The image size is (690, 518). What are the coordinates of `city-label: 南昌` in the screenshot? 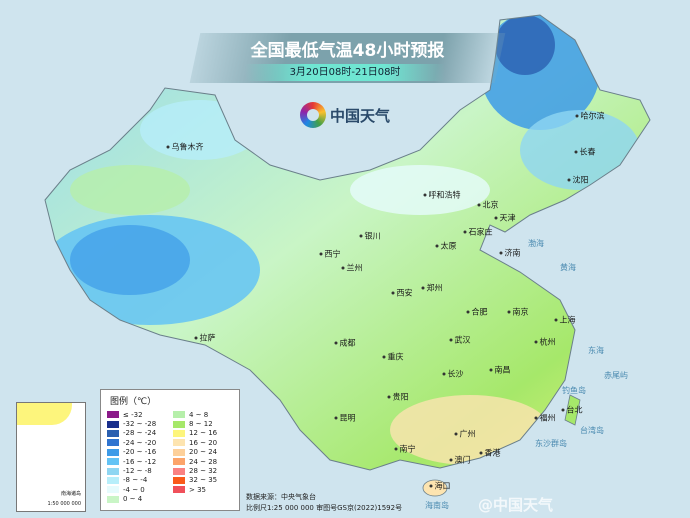 It's located at (500, 370).